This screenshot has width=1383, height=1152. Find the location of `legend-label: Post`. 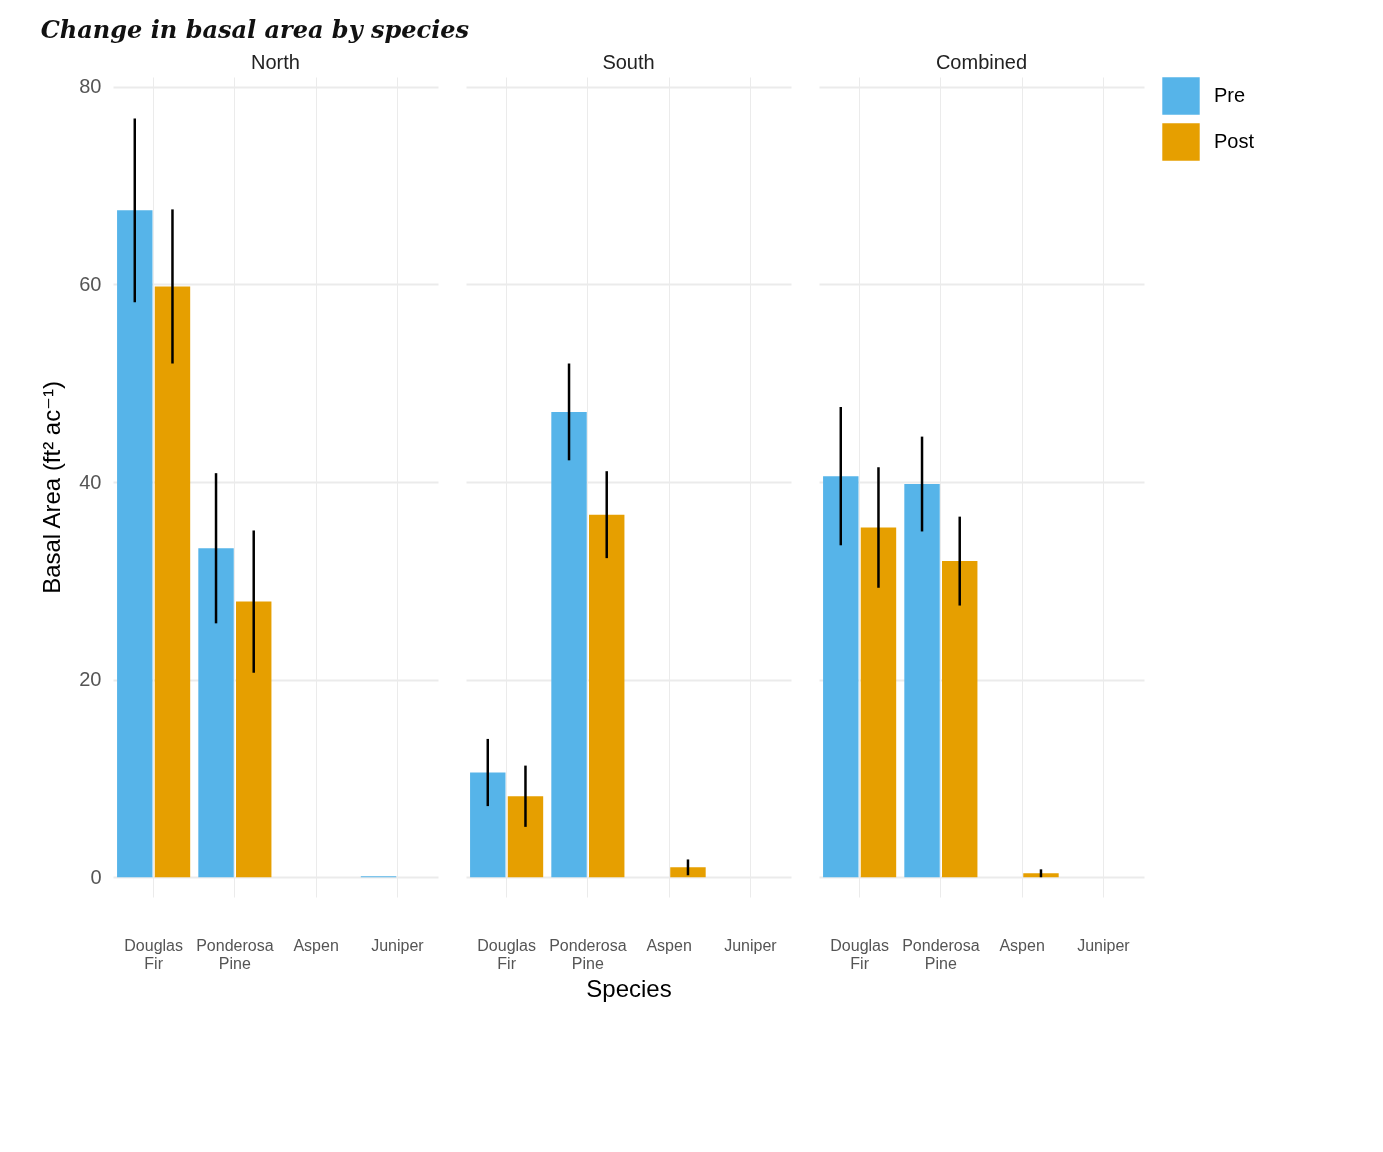

legend-label: Post is located at coordinates (1234, 141).